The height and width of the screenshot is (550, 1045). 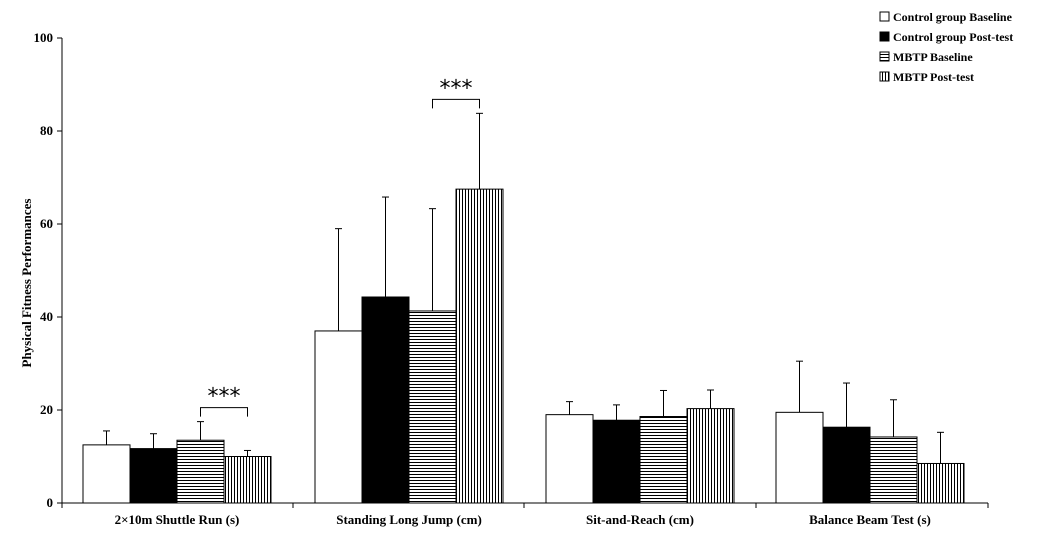 I want to click on y-tick-label: 60, so click(x=46, y=223).